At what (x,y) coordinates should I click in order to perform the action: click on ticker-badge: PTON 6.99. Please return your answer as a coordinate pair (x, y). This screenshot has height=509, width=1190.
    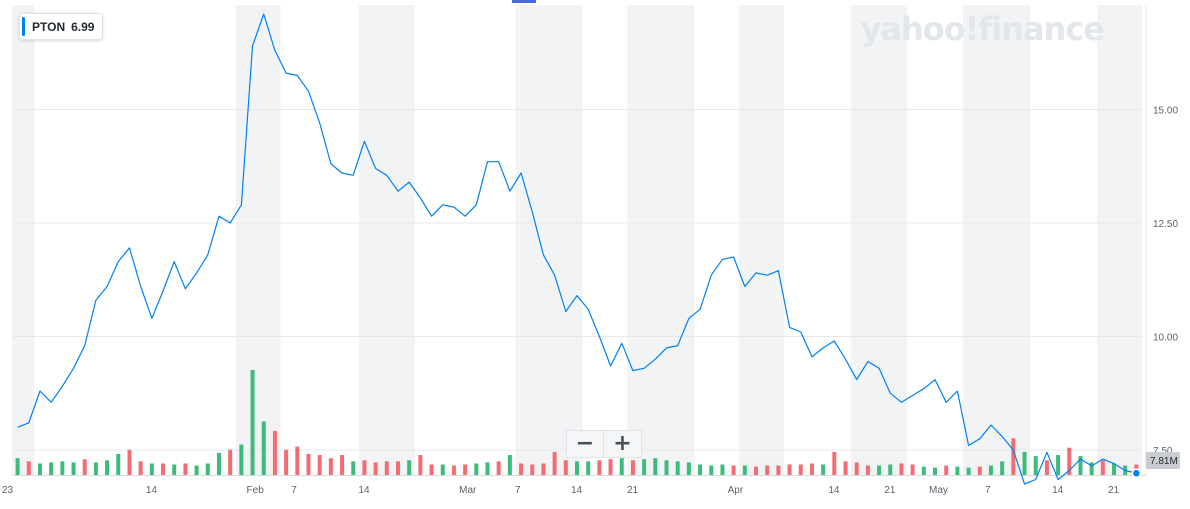
    Looking at the image, I should click on (61, 26).